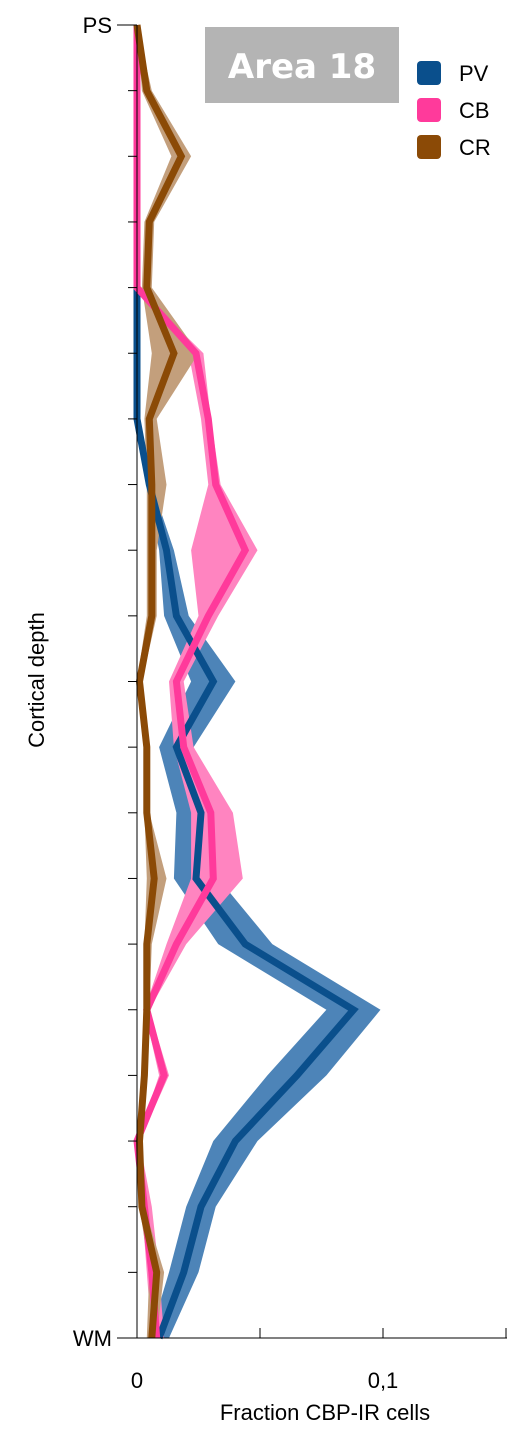 Image resolution: width=513 pixels, height=1432 pixels. What do you see at coordinates (454, 110) in the screenshot?
I see `legend: PV CB CR` at bounding box center [454, 110].